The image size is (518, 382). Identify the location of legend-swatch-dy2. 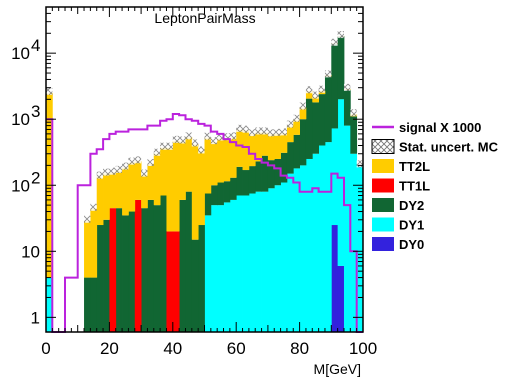
(383, 205).